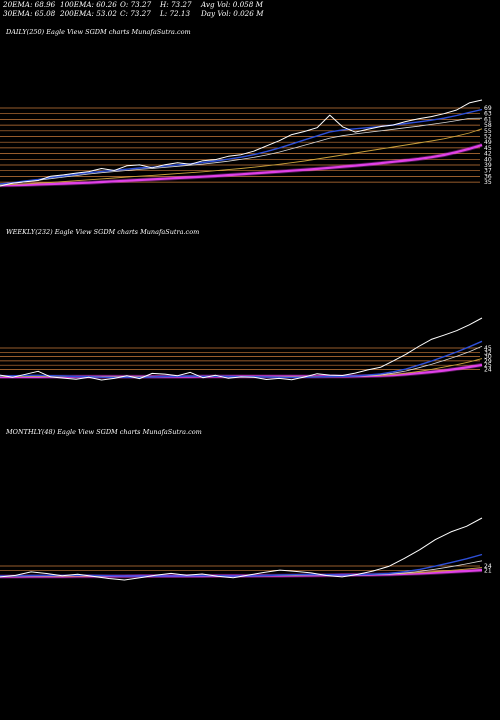 This screenshot has width=500, height=720. Describe the element at coordinates (232, 4) in the screenshot. I see `stat-avg-vol: Avg Vol: 0.058 M` at that location.